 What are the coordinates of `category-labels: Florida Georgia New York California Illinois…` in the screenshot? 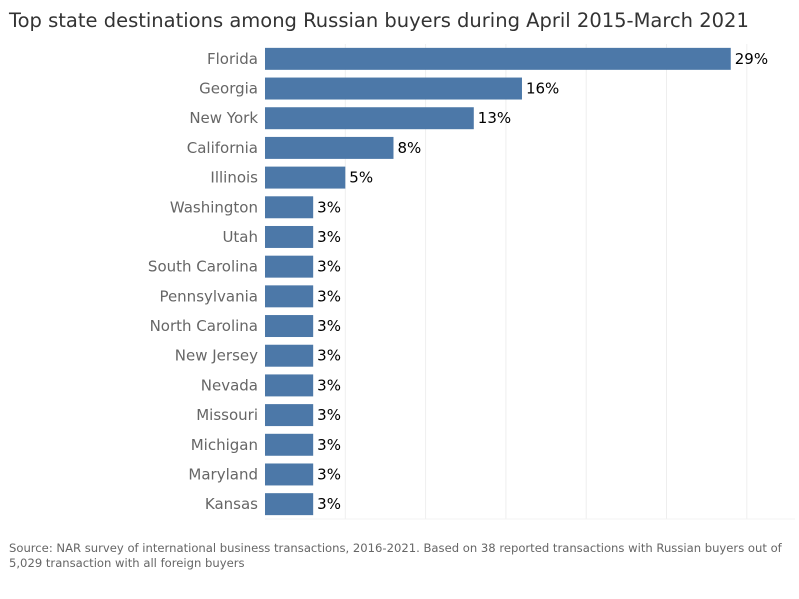 It's located at (203, 281).